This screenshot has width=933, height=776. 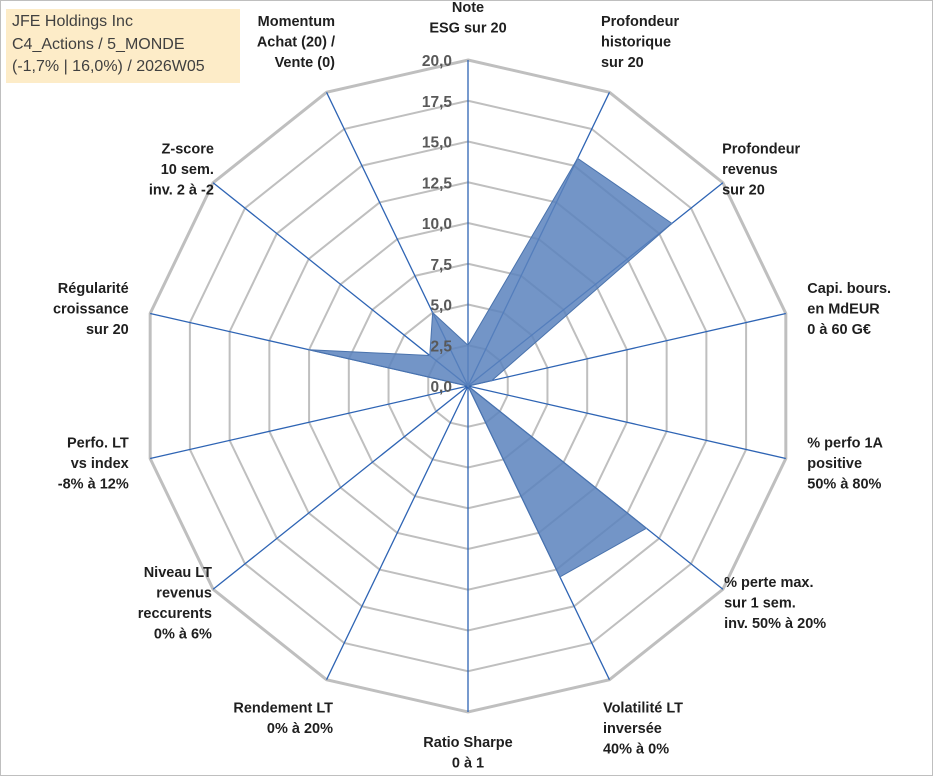 I want to click on tick-label: 17,5, so click(x=437, y=102).